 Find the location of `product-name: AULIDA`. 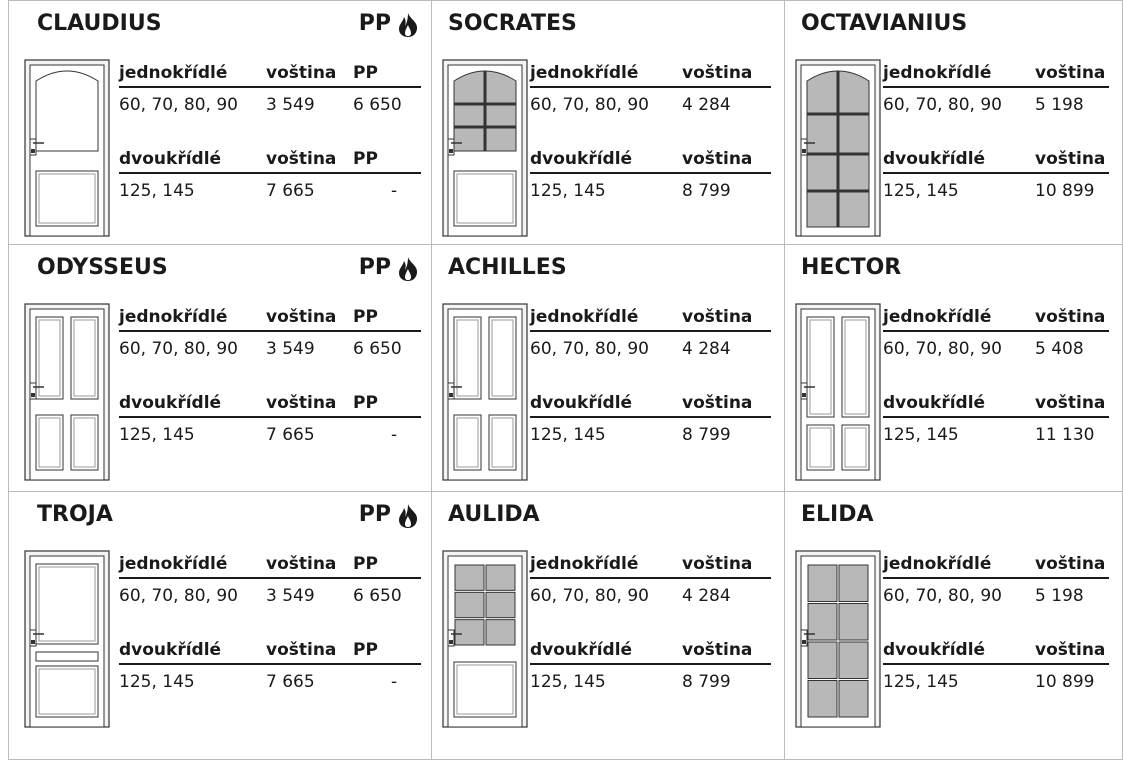

product-name: AULIDA is located at coordinates (494, 514).